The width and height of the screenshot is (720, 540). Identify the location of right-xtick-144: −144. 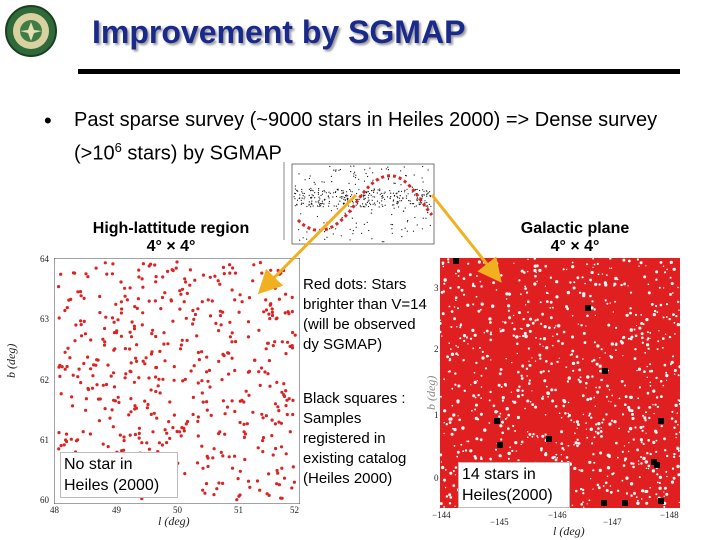
(441, 515).